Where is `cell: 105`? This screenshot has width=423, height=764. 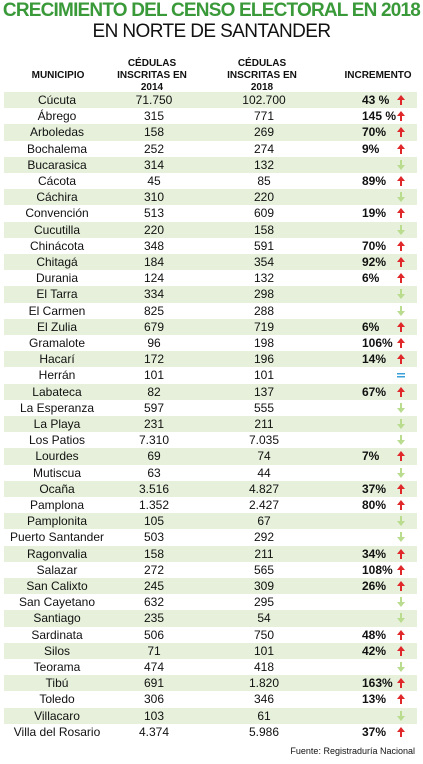 cell: 105 is located at coordinates (154, 521).